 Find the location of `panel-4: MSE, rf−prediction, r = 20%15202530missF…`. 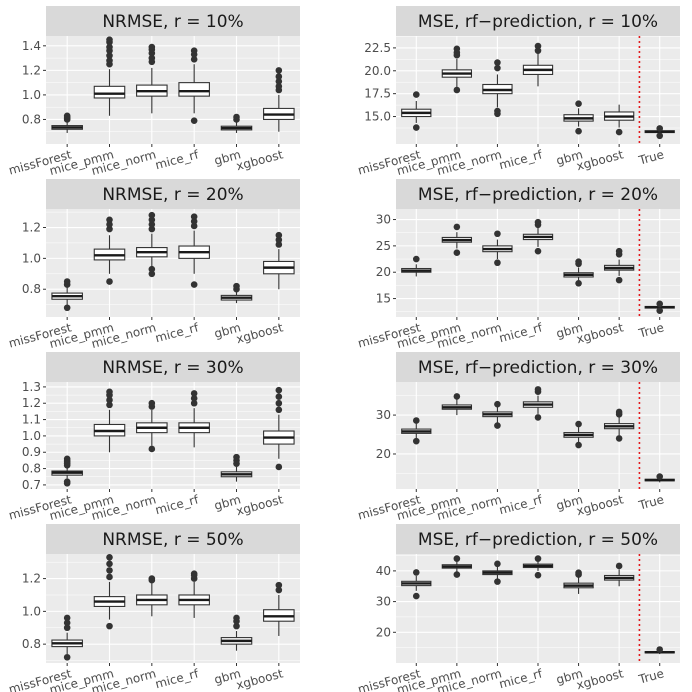

panel-4: MSE, rf−prediction, r = 20%15202530missF… is located at coordinates (518, 265).